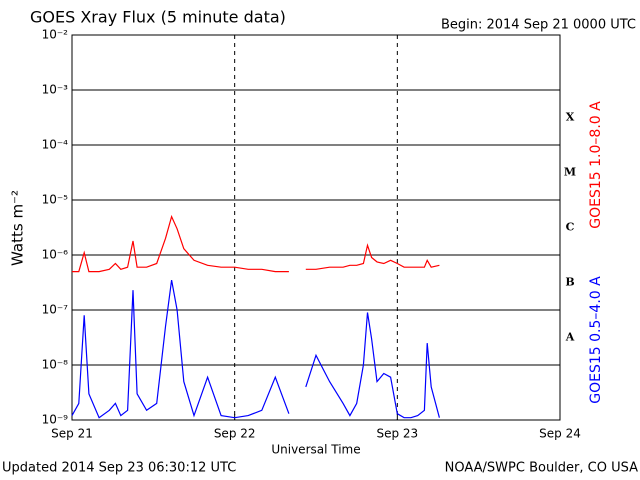 The image size is (640, 480). Describe the element at coordinates (18, 228) in the screenshot. I see `y-axis-label: Watts m⁻²` at that location.